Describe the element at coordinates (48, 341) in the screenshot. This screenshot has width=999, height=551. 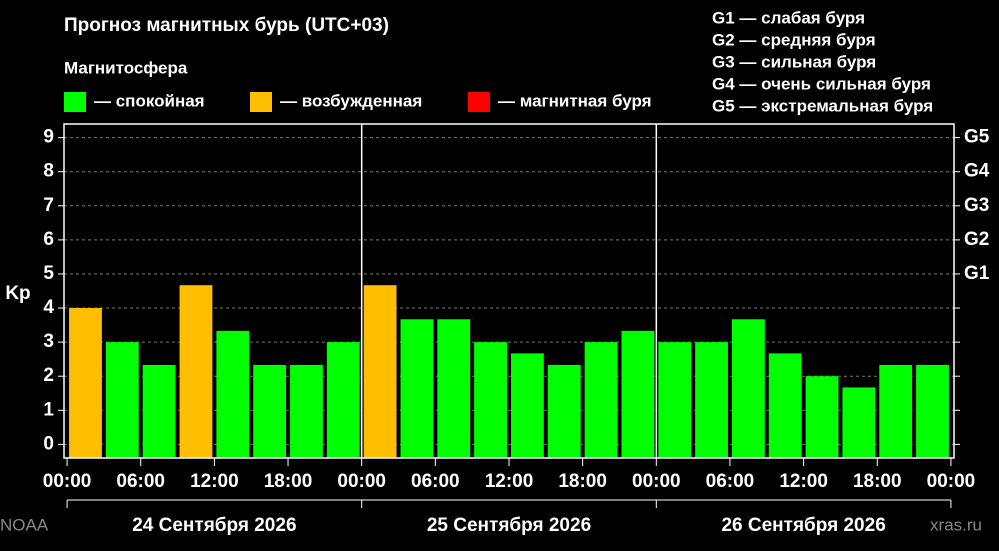
I see `y-tick-label: 3` at that location.